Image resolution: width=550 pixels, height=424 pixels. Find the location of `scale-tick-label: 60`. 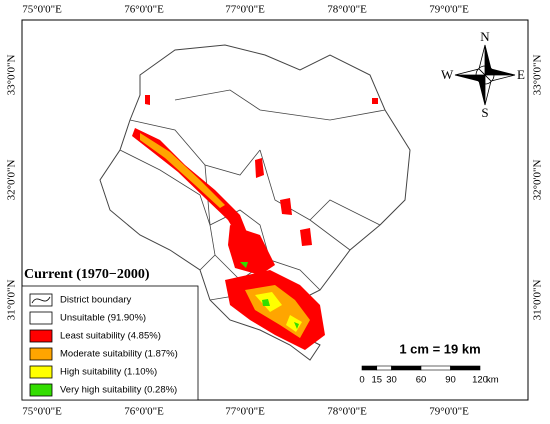

scale-tick-label: 60 is located at coordinates (421, 380).